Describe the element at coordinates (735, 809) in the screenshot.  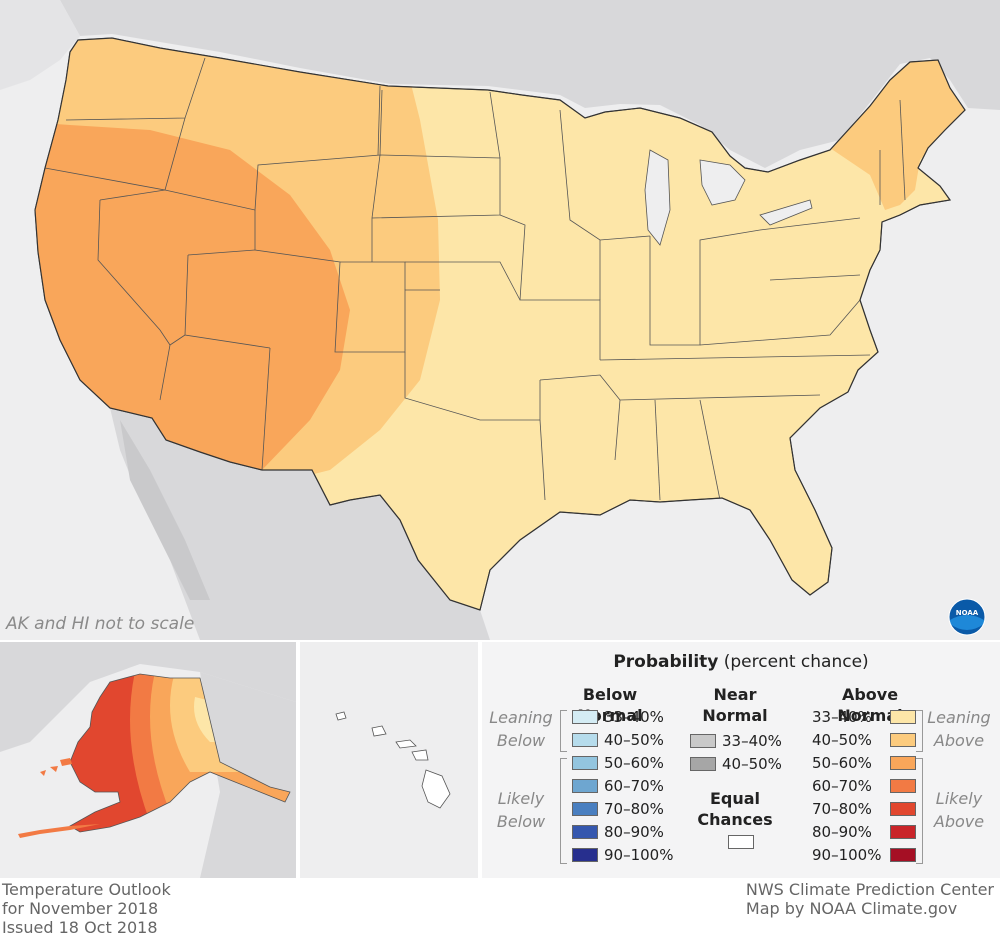
I see `equal-chances-heading: Equal Chances` at that location.